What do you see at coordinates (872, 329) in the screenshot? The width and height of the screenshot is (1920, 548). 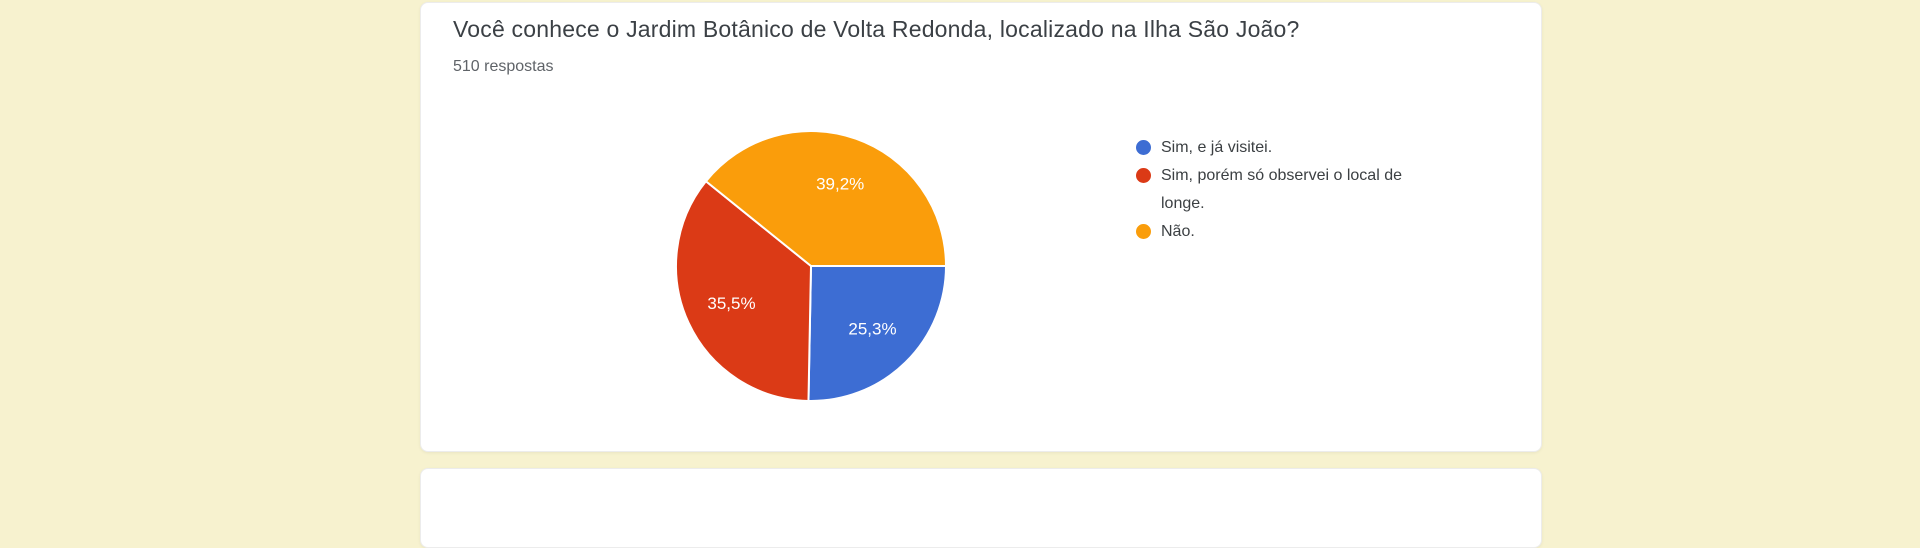 I see `pie-slice-data-label: 25,3%` at bounding box center [872, 329].